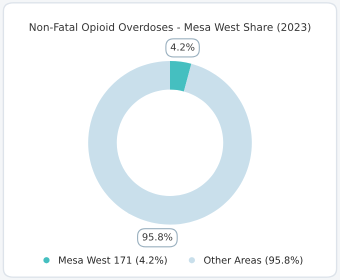 The image size is (340, 280). Describe the element at coordinates (113, 260) in the screenshot. I see `legend-label: Mesa West 171 (4.2%)` at that location.